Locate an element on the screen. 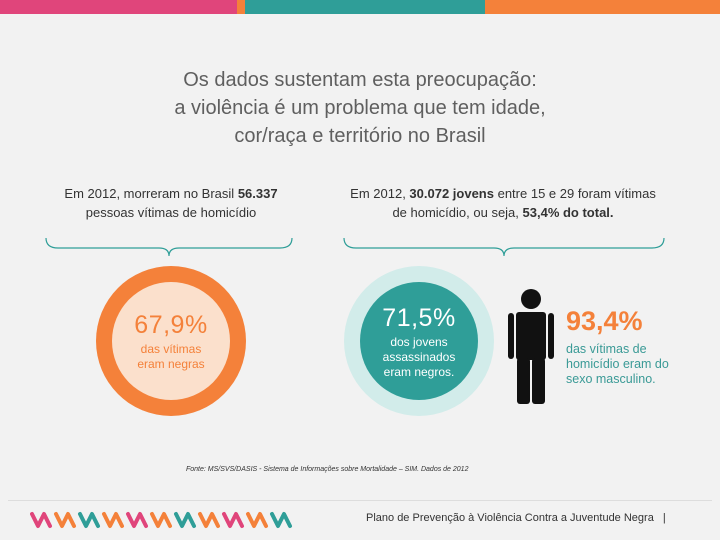  top-color-bar is located at coordinates (360, 7).